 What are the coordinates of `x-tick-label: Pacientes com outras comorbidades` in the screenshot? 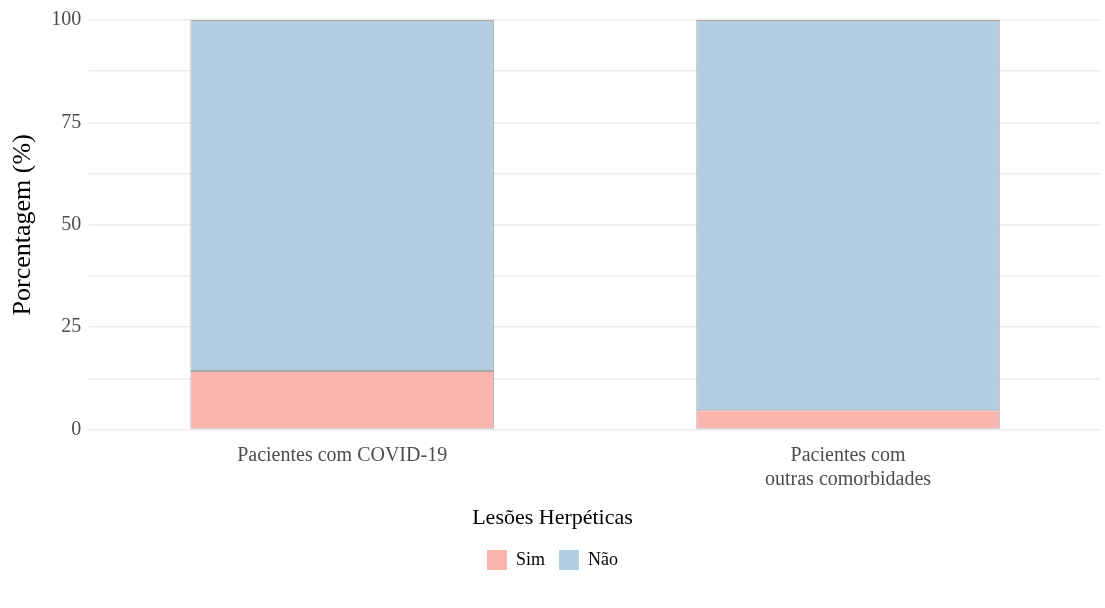 It's located at (848, 465).